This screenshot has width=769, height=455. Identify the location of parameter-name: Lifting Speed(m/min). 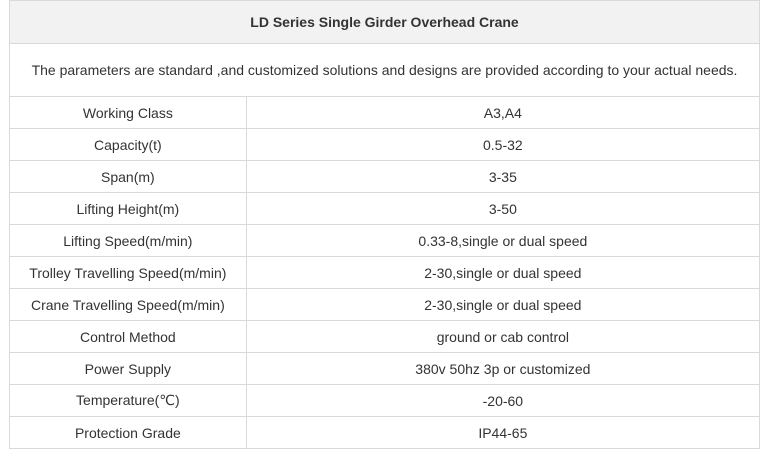
(128, 240).